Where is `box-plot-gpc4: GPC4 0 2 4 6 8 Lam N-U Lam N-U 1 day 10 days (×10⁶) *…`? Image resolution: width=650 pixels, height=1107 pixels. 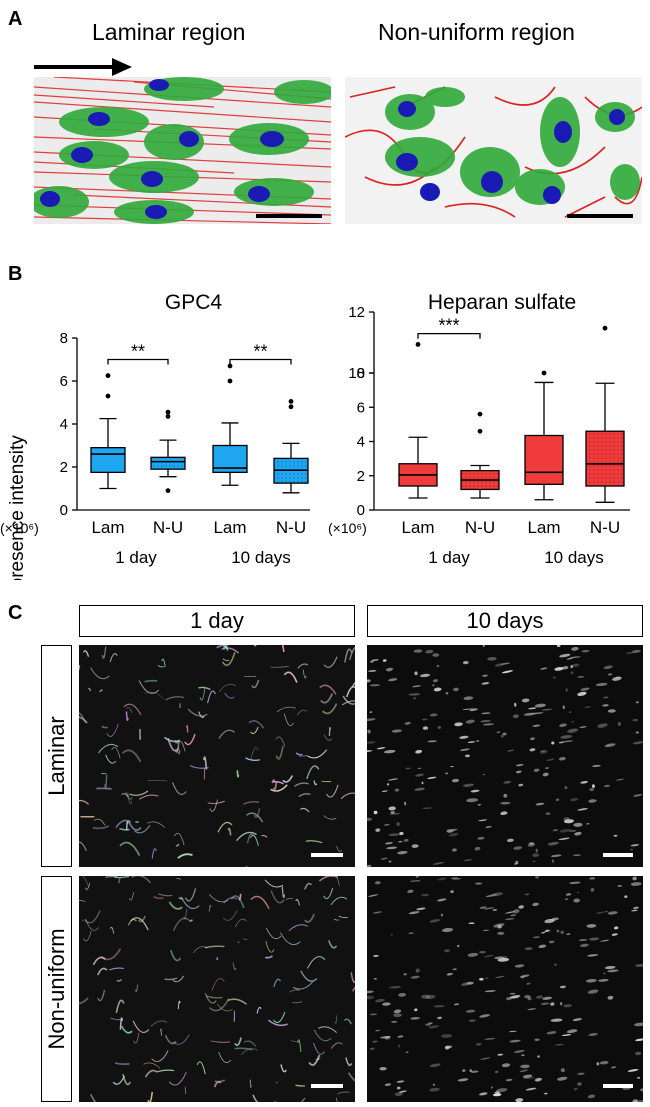 box-plot-gpc4: GPC4 0 2 4 6 8 Lam N-U Lam N-U 1 day 10 days (×10⁶) *… is located at coordinates (155, 429).